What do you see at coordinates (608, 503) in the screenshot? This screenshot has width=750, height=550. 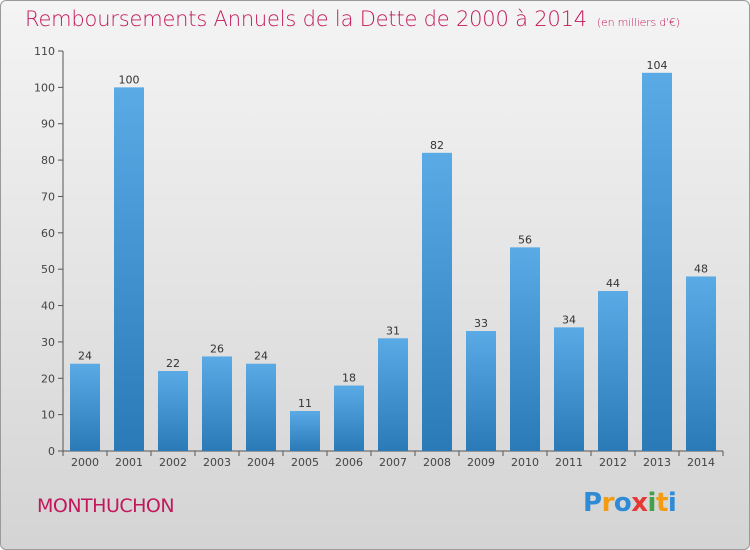 I see `logo-letter: r` at bounding box center [608, 503].